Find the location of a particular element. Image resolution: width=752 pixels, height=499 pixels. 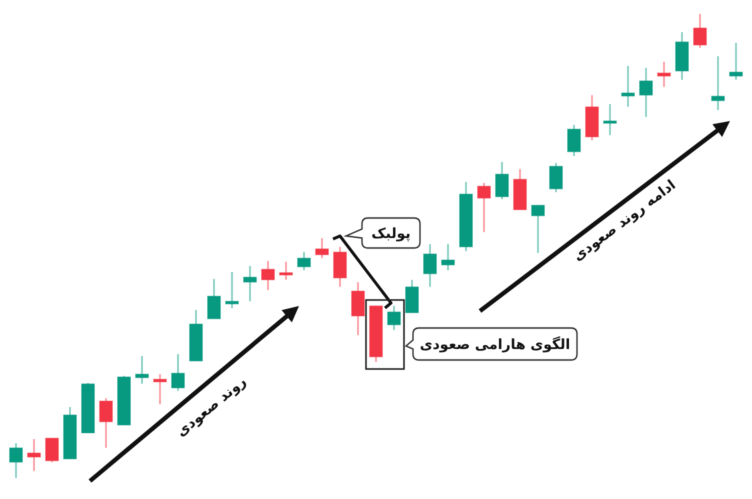

annotation: الگوی هارامی صعودی is located at coordinates (495, 344).